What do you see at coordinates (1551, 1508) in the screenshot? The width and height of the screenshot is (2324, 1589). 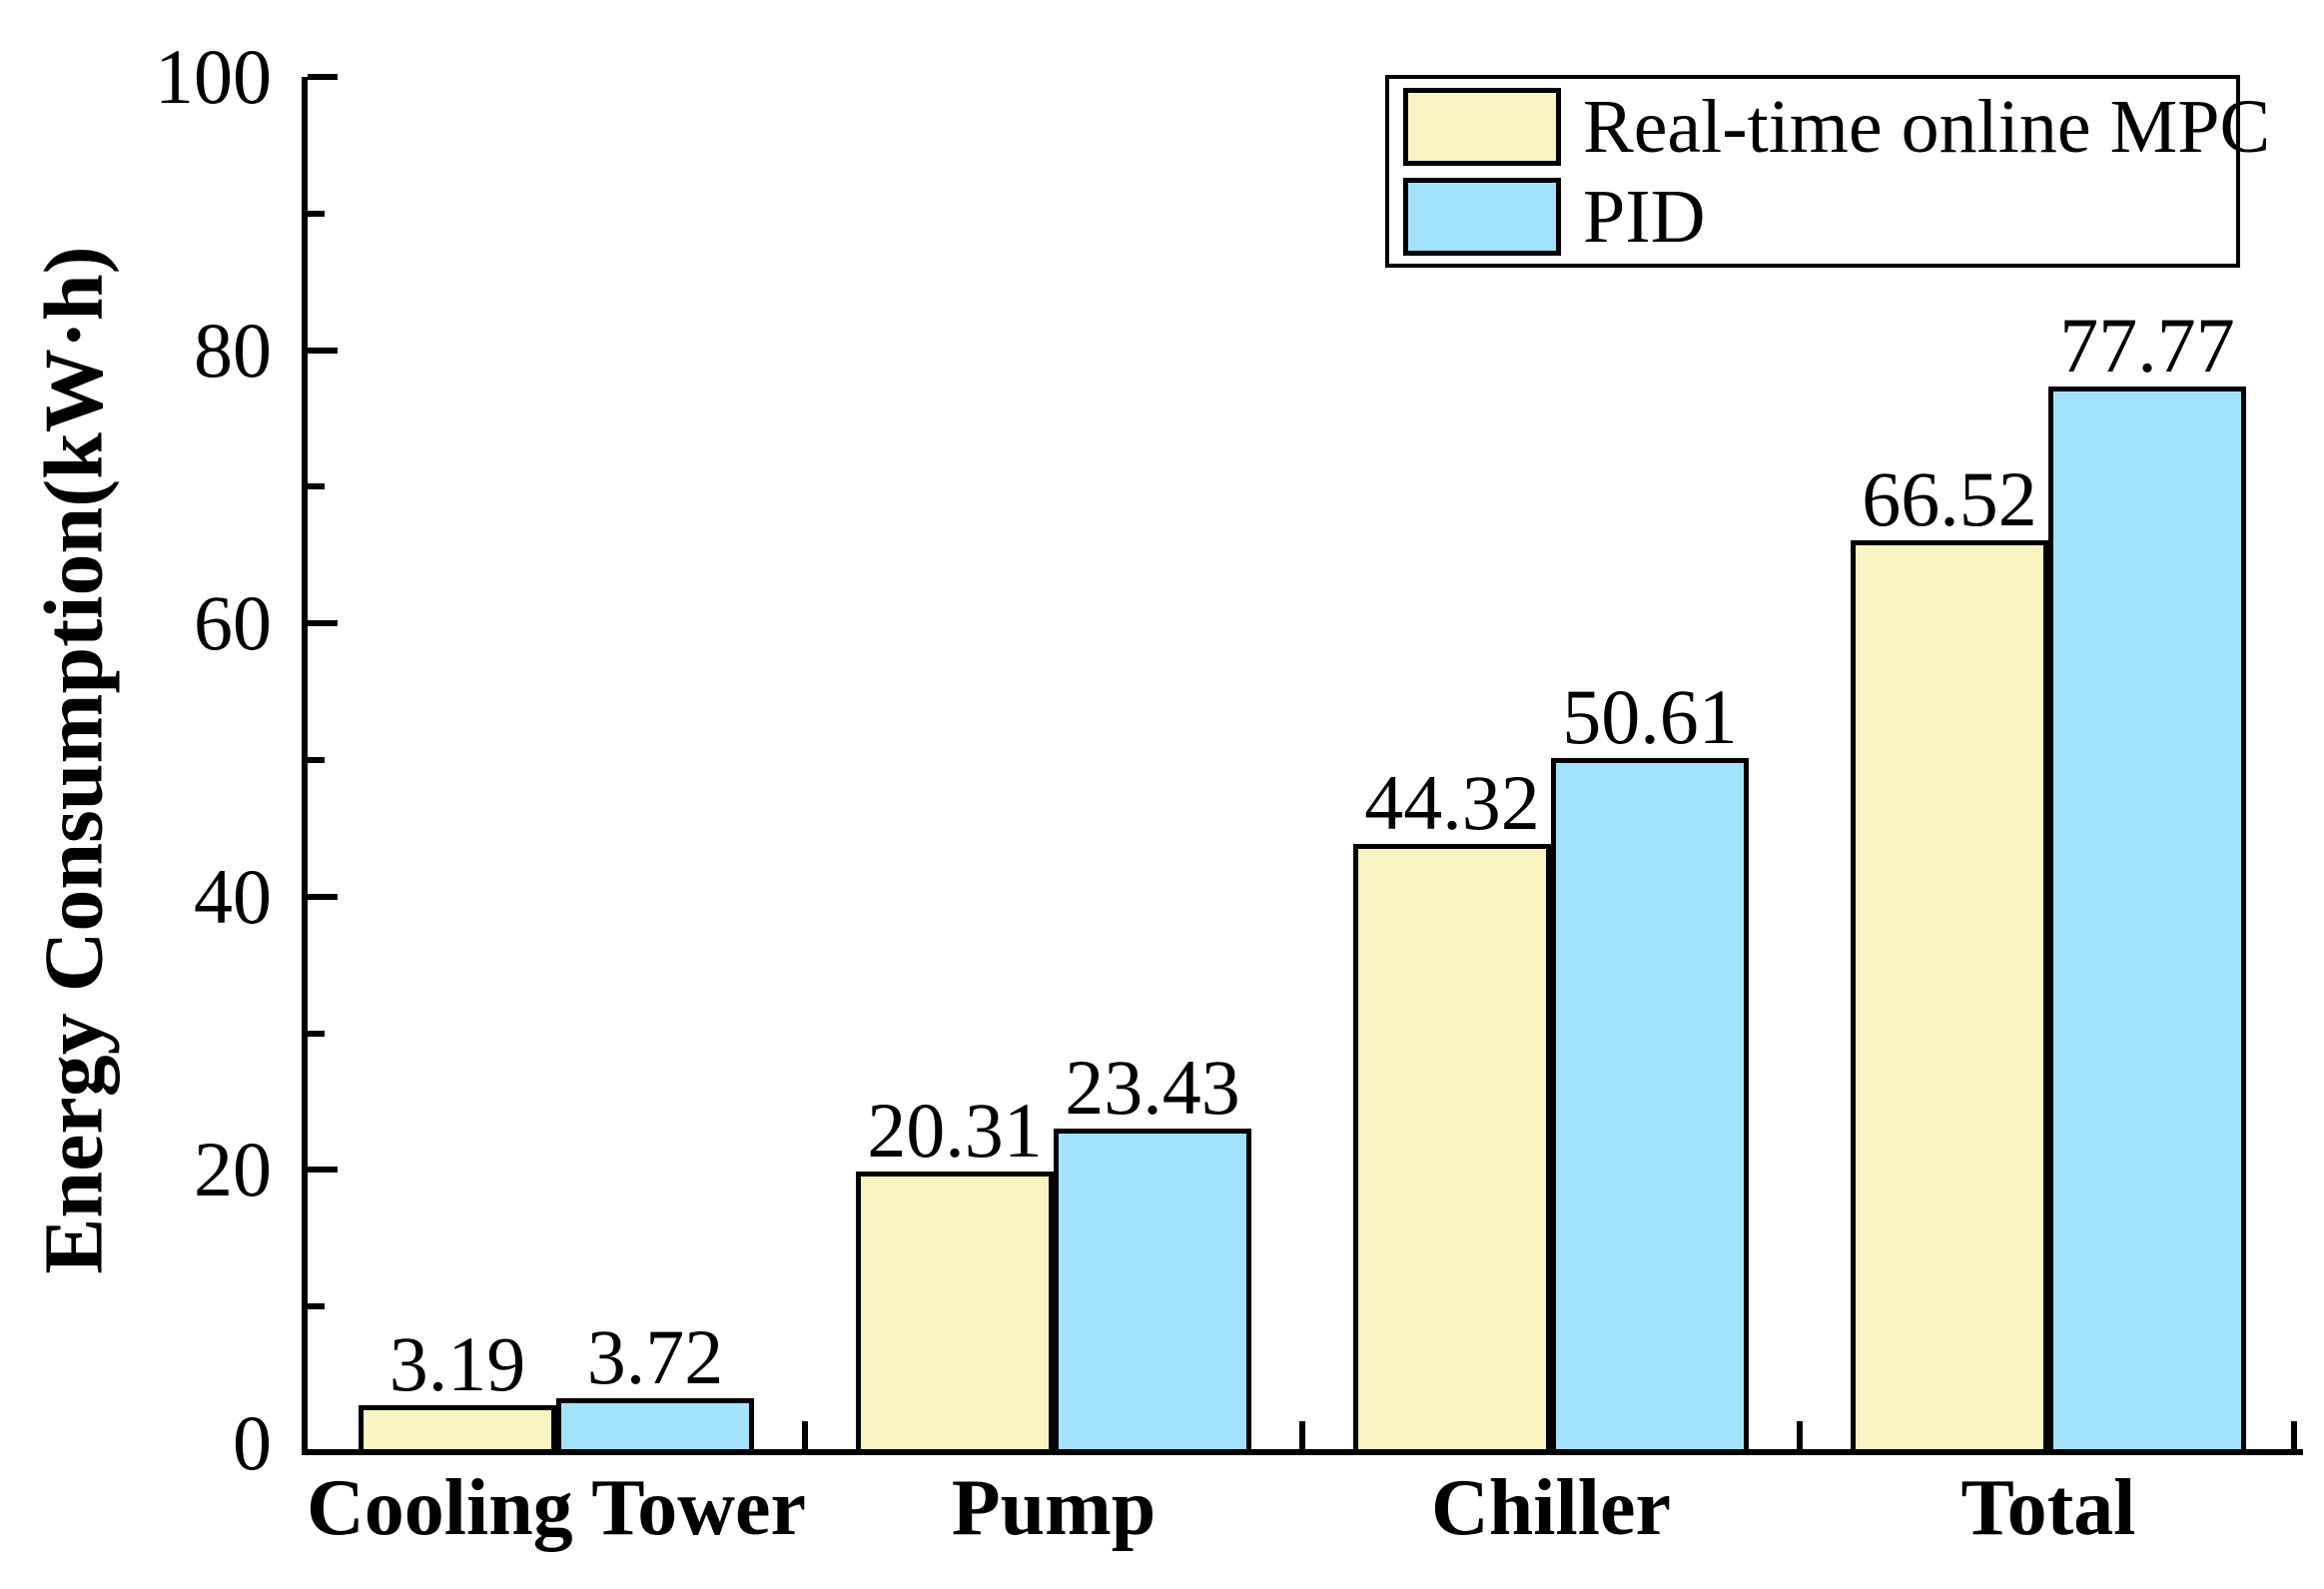 I see `x-category-label: Chiller` at bounding box center [1551, 1508].